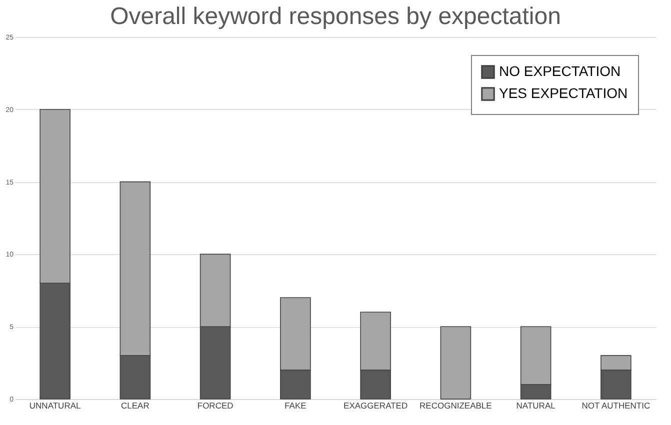 The width and height of the screenshot is (671, 425). What do you see at coordinates (376, 405) in the screenshot?
I see `x-tick-label: EXAGGERATED` at bounding box center [376, 405].